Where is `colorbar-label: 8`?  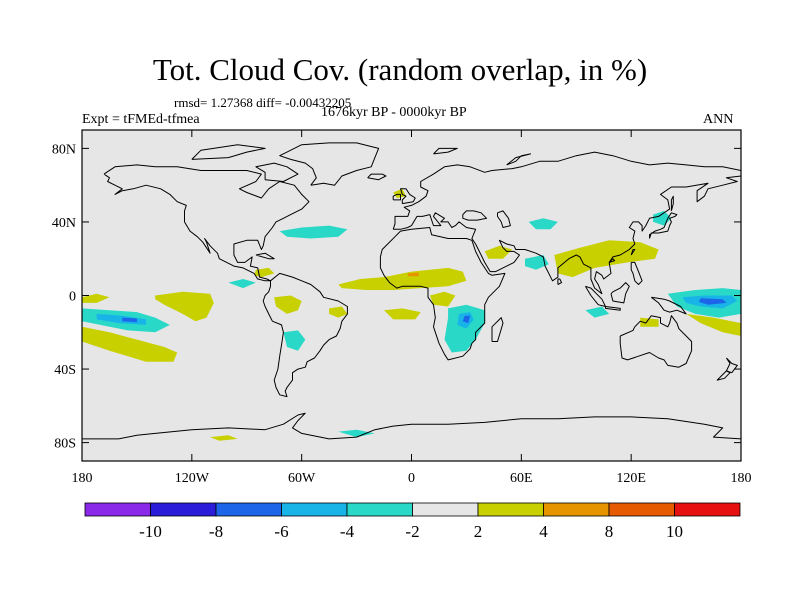 colorbar-label: 8 is located at coordinates (609, 531).